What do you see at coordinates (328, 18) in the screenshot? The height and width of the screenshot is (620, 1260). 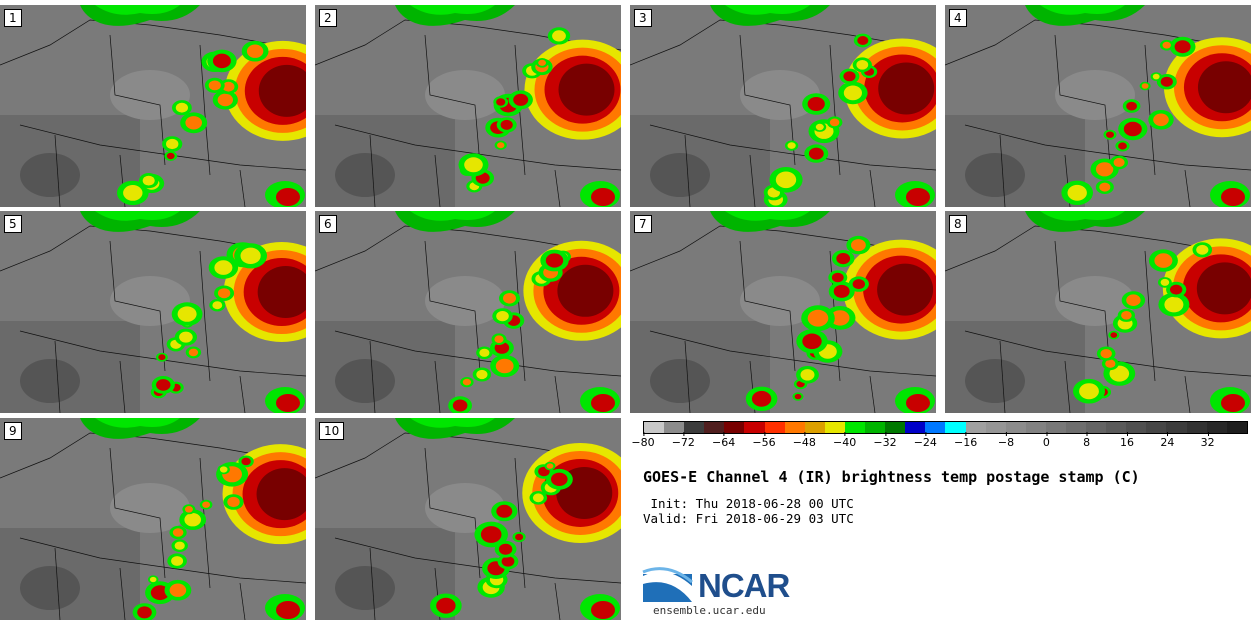 I see `panel-number-label: 2` at bounding box center [328, 18].